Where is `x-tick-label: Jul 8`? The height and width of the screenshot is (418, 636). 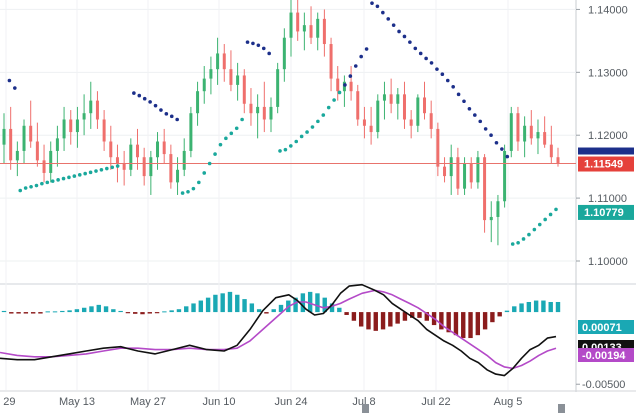 x-tick-label: Jul 8 is located at coordinates (363, 402).